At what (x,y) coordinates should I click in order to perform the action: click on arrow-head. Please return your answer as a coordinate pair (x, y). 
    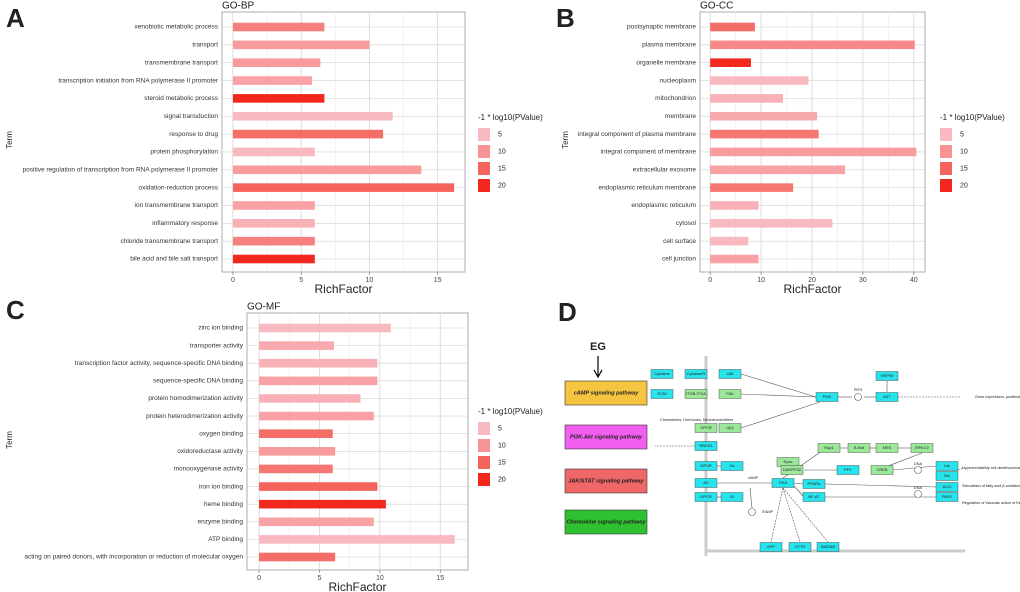
    Looking at the image, I should click on (598, 374).